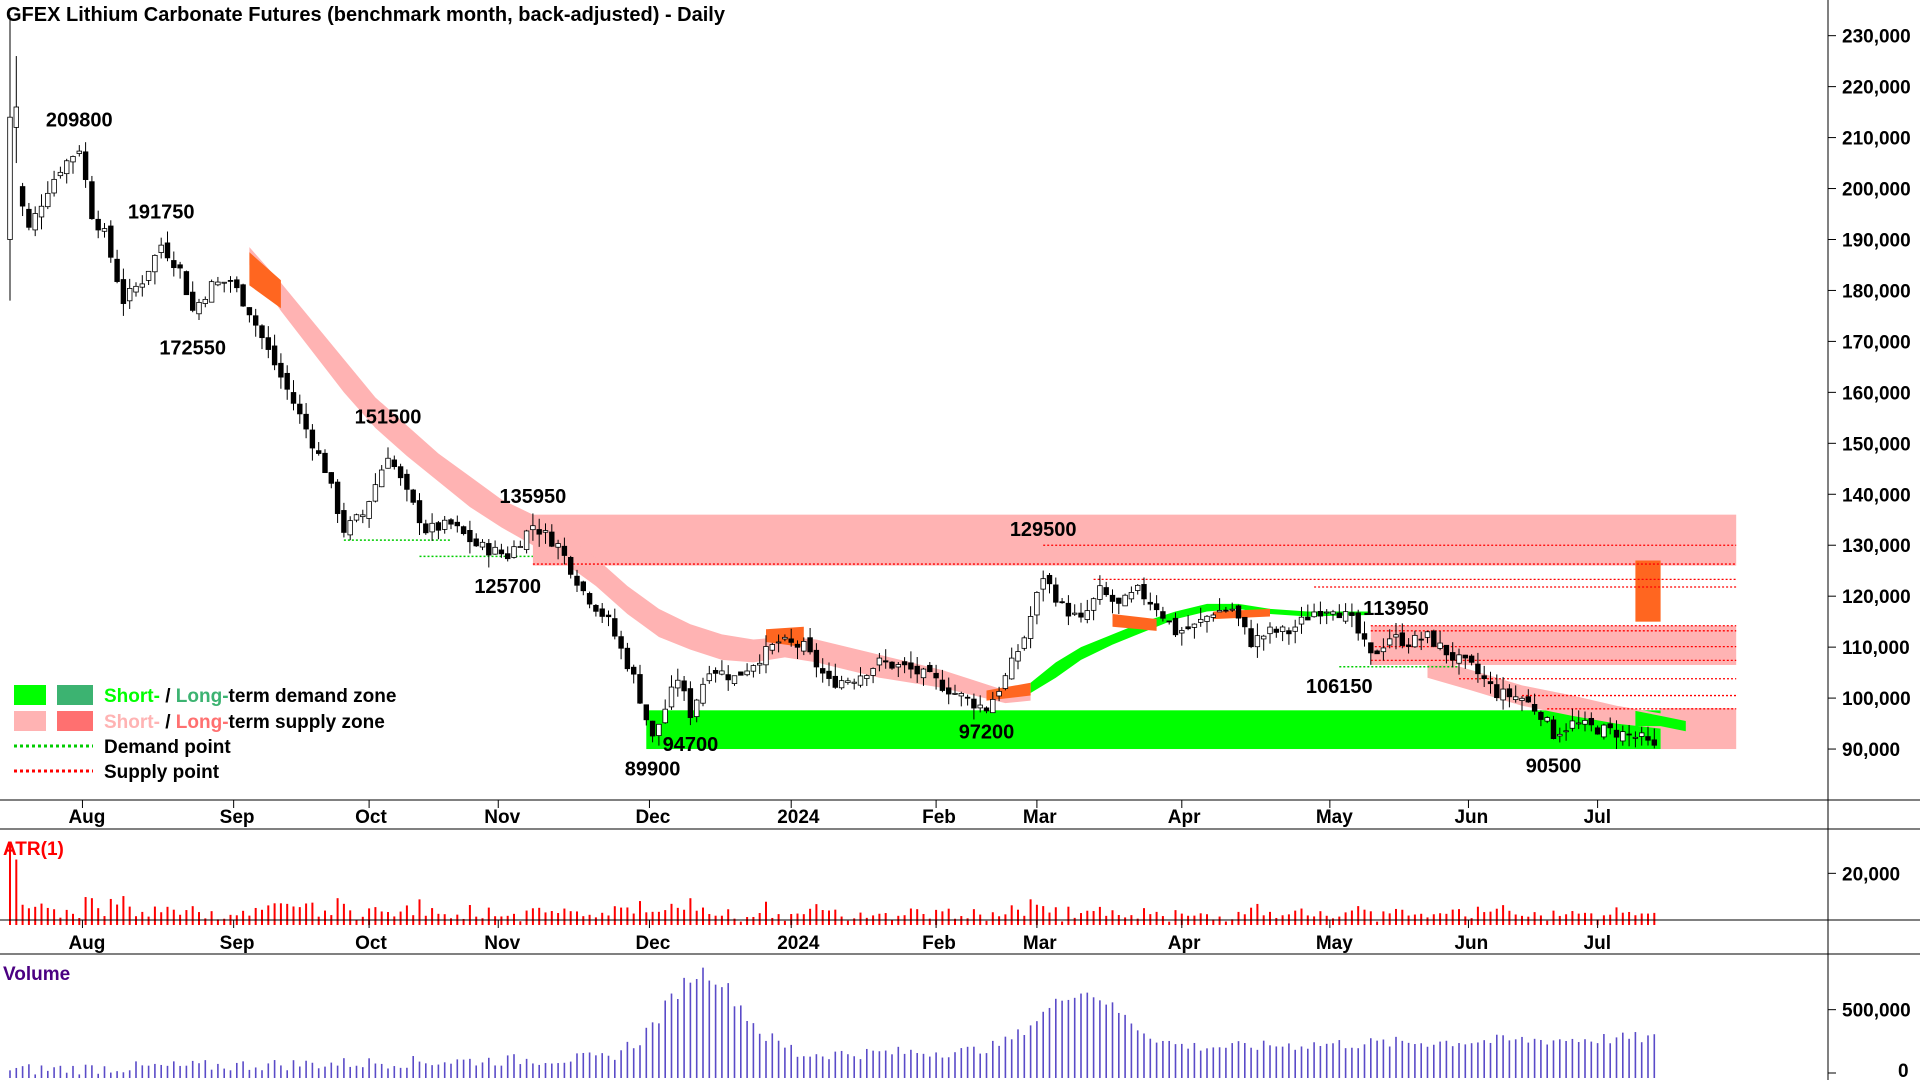 The width and height of the screenshot is (1920, 1085). I want to click on supply-zone-long, so click(1134, 540).